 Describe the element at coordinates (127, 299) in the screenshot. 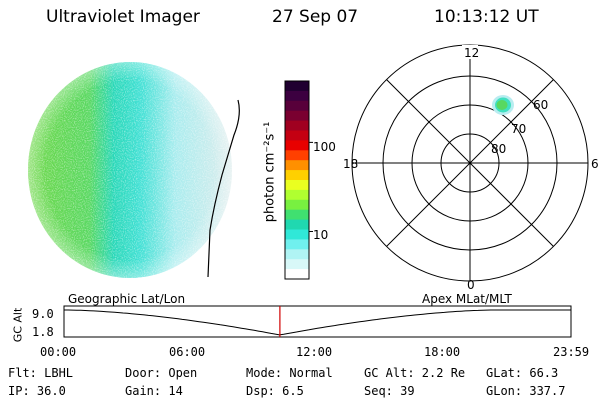

I see `timeline-left-label: Geographic Lat/Lon` at that location.